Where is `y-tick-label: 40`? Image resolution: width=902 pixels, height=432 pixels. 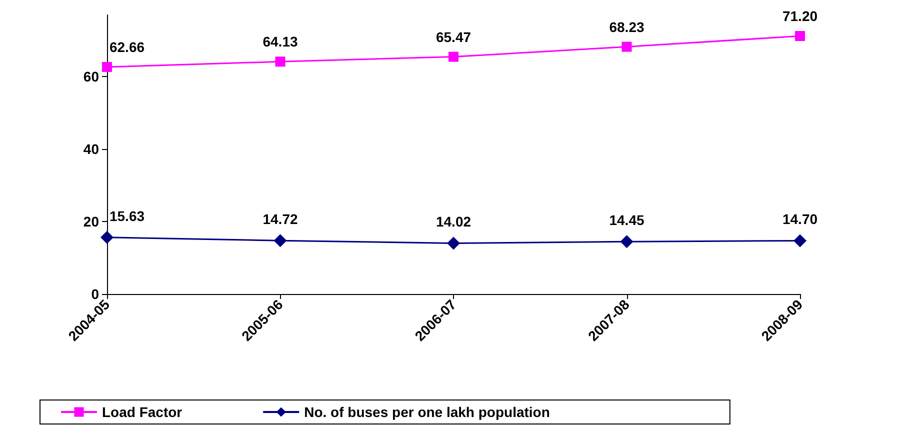
y-tick-label: 40 is located at coordinates (91, 149).